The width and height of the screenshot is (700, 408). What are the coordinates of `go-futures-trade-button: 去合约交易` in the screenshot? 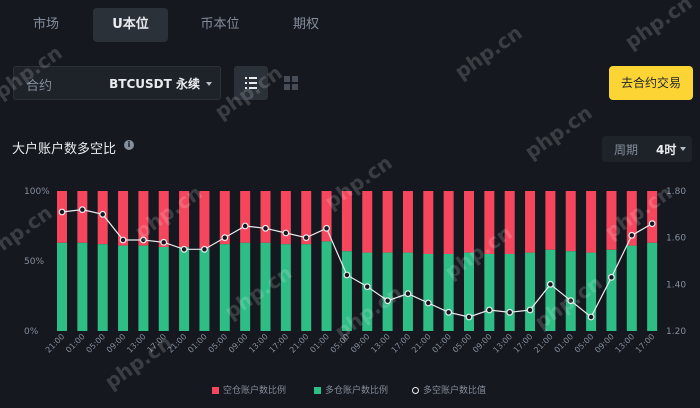 It's located at (651, 83).